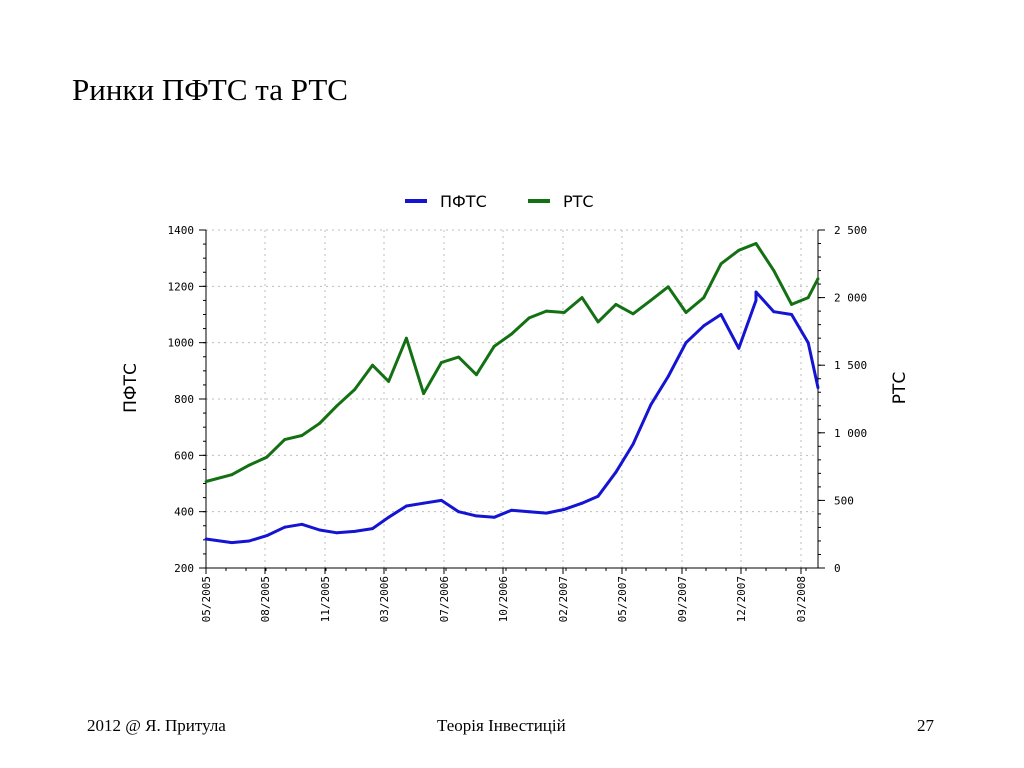 The image size is (1024, 768). I want to click on x-tick-label: 08/2005, so click(265, 599).